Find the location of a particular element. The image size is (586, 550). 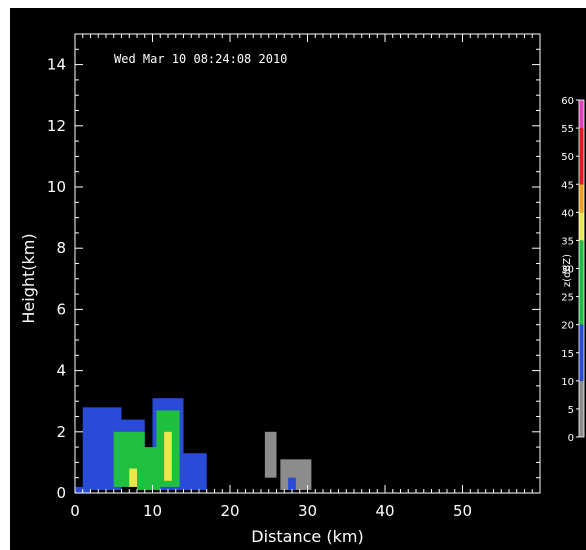

colorbar-tick-label: 15 is located at coordinates (567, 354).